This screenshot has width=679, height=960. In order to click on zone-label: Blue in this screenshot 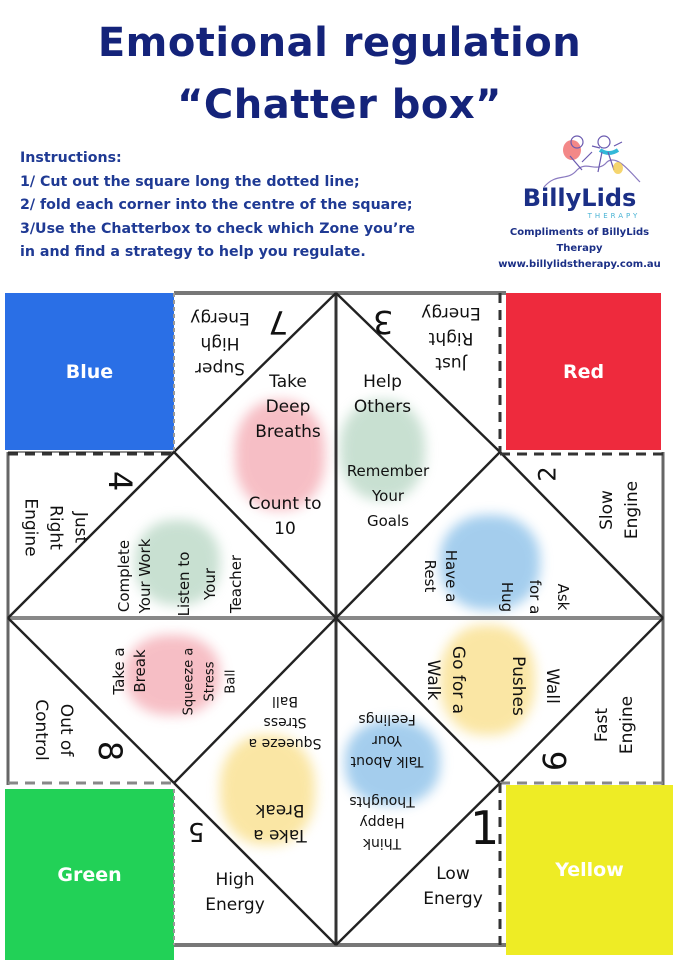, I will do `click(89, 371)`.